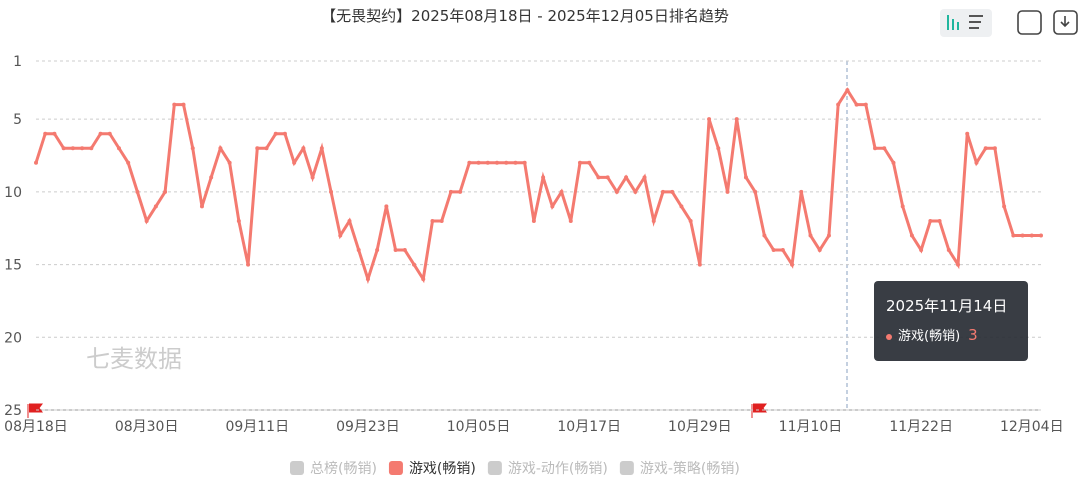 The image size is (1080, 483). What do you see at coordinates (1029, 22) in the screenshot?
I see `image-button` at bounding box center [1029, 22].